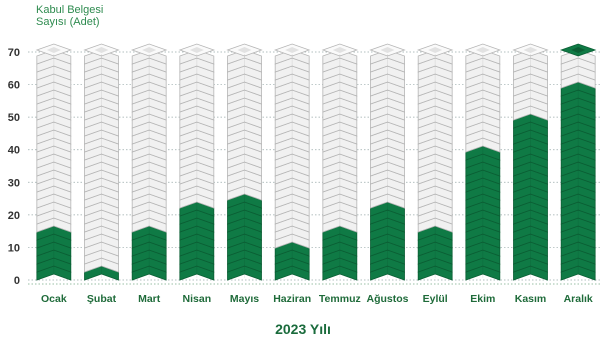 Image resolution: width=606 pixels, height=342 pixels. What do you see at coordinates (54, 299) in the screenshot?
I see `x-tick-label: Ocak` at bounding box center [54, 299].